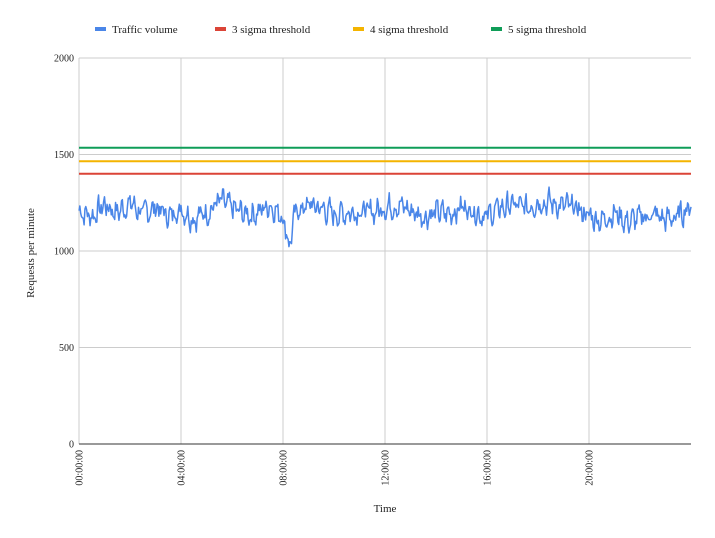  Describe the element at coordinates (31, 253) in the screenshot. I see `y-axis-title: Requests per minute` at that location.